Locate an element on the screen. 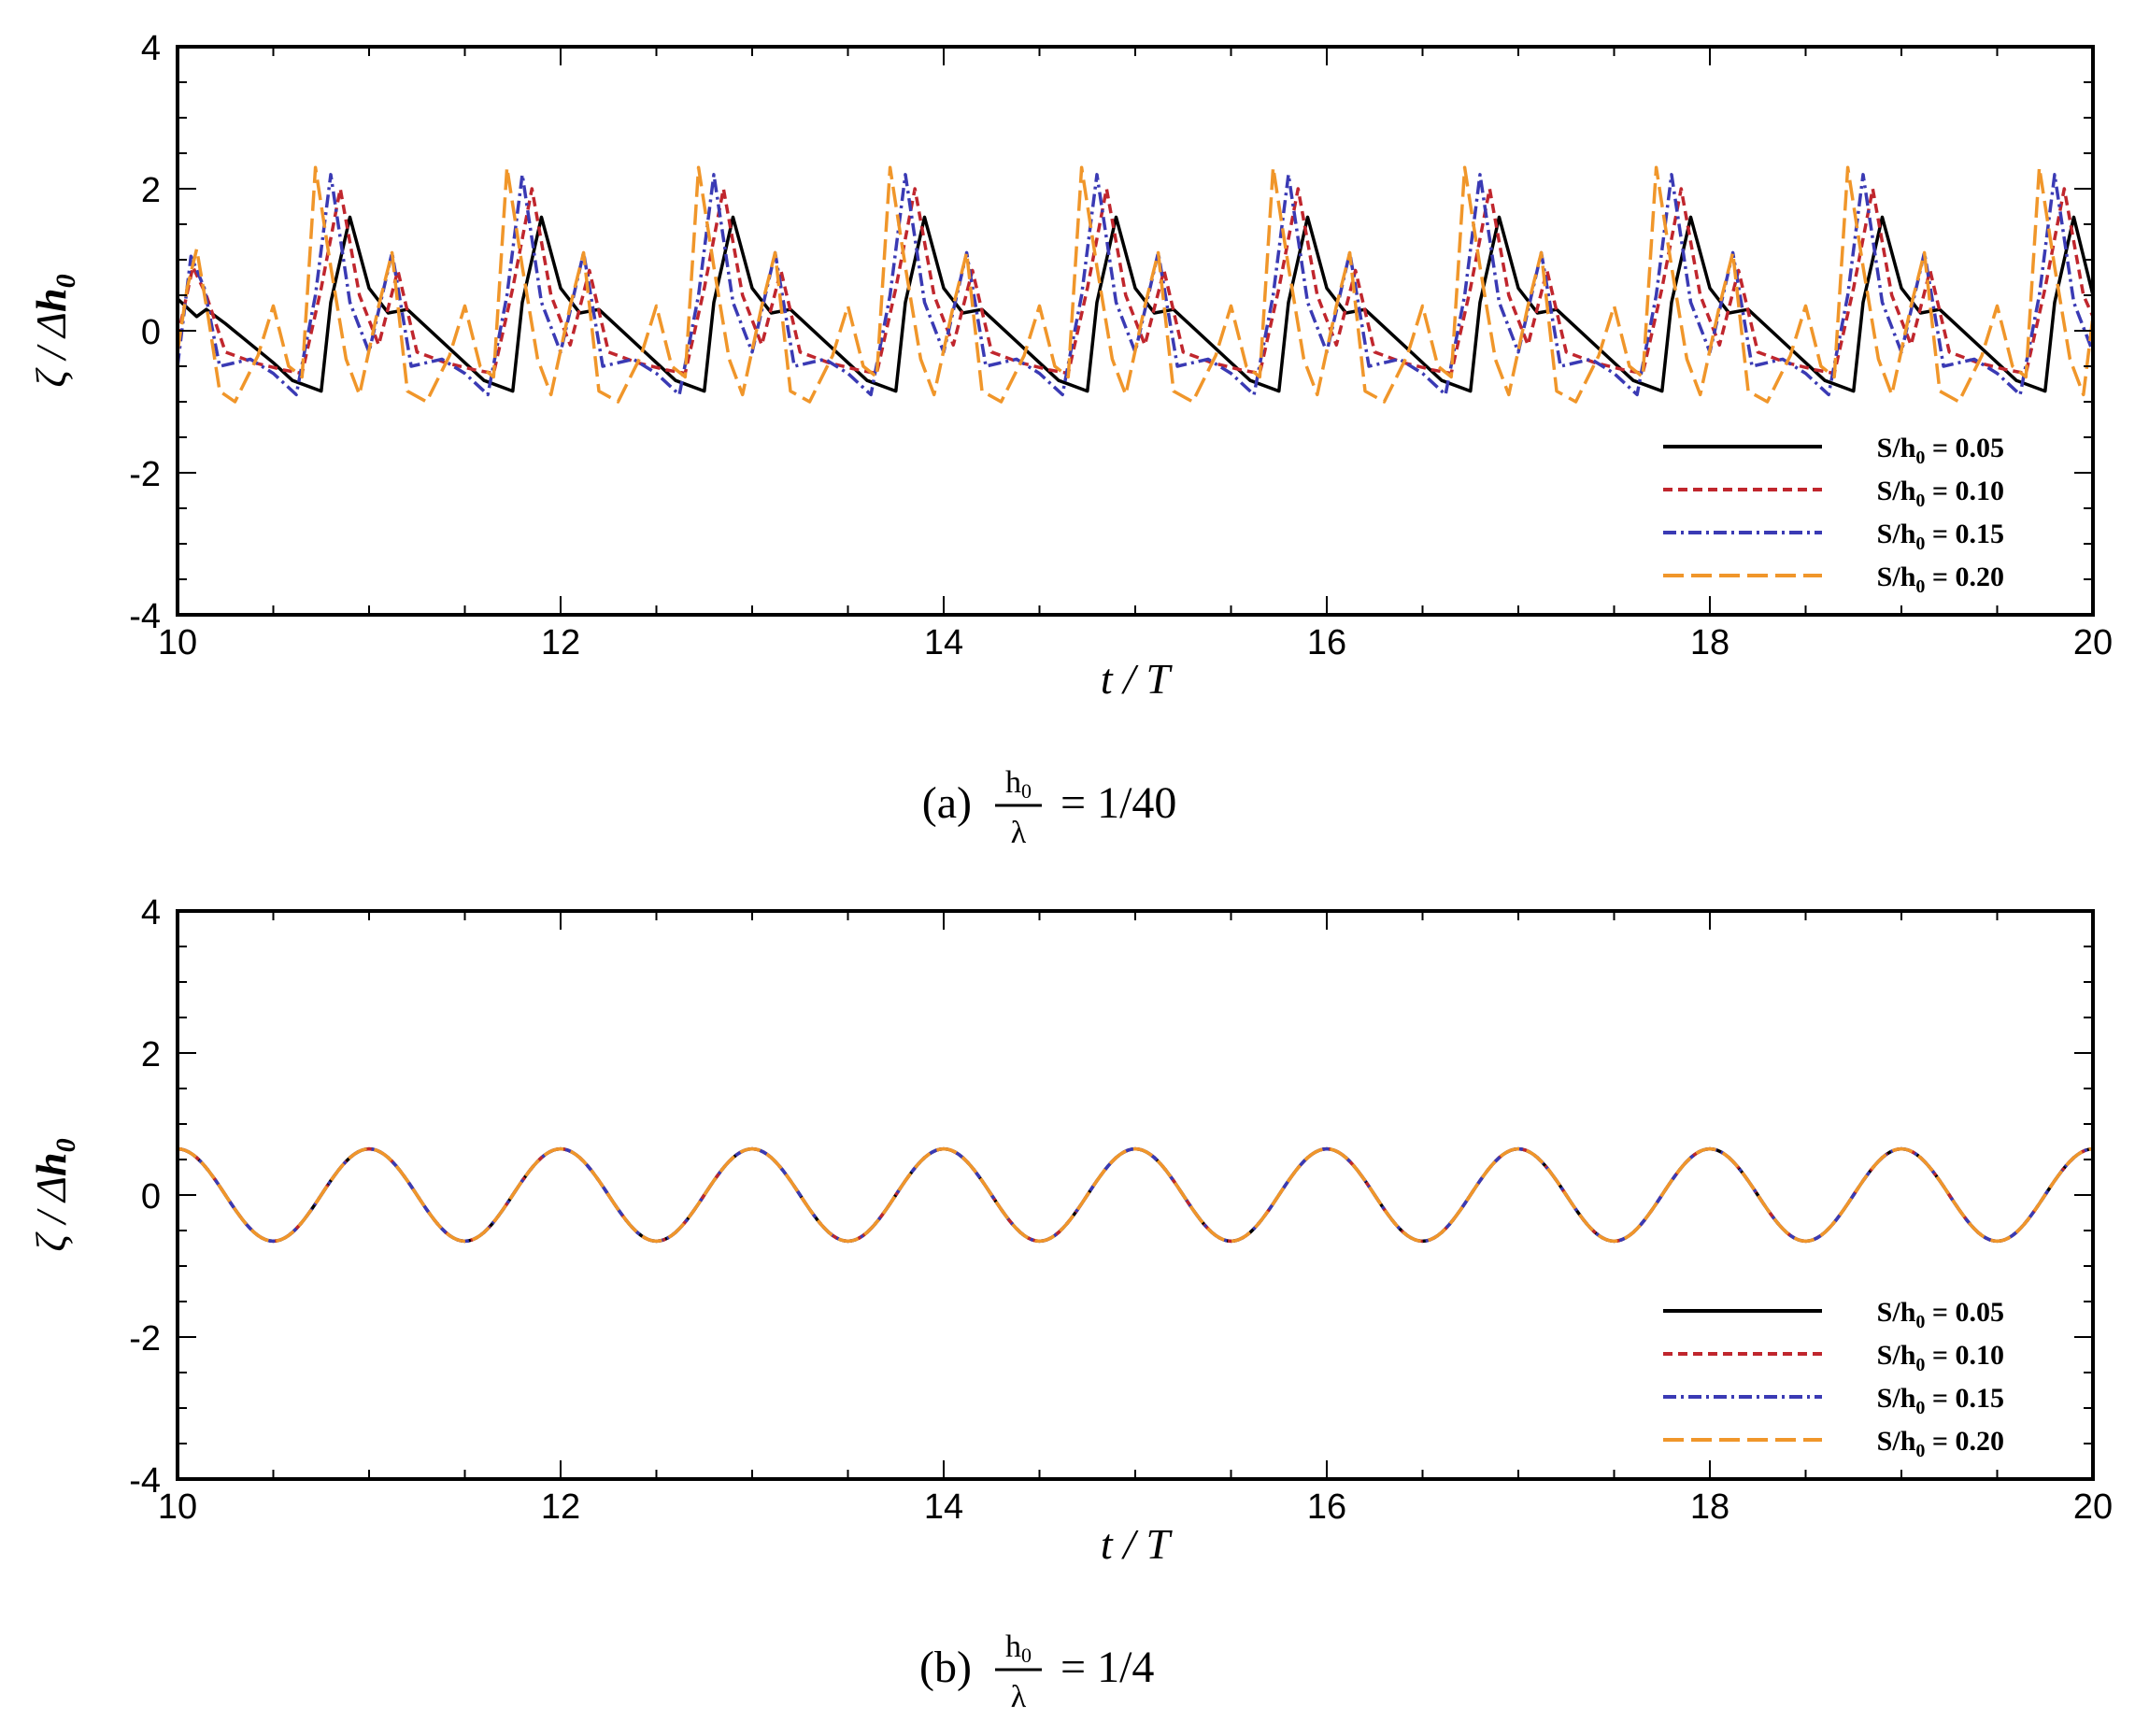  panel-a-x-axis-label: t / T is located at coordinates (1137, 679).